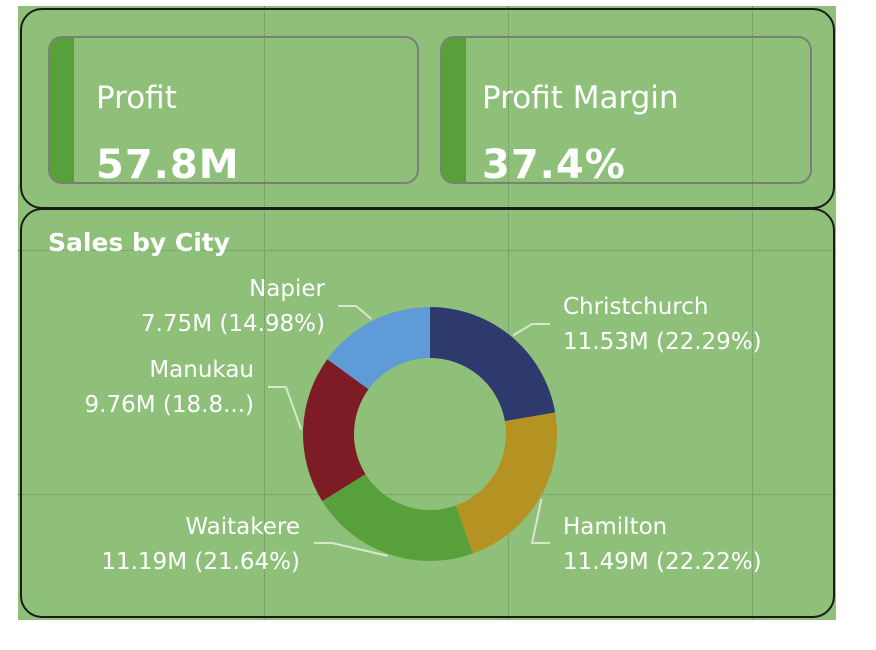 The image size is (876, 650). Describe the element at coordinates (200, 562) in the screenshot. I see `slice-value: 11.19M (21.64%)` at that location.